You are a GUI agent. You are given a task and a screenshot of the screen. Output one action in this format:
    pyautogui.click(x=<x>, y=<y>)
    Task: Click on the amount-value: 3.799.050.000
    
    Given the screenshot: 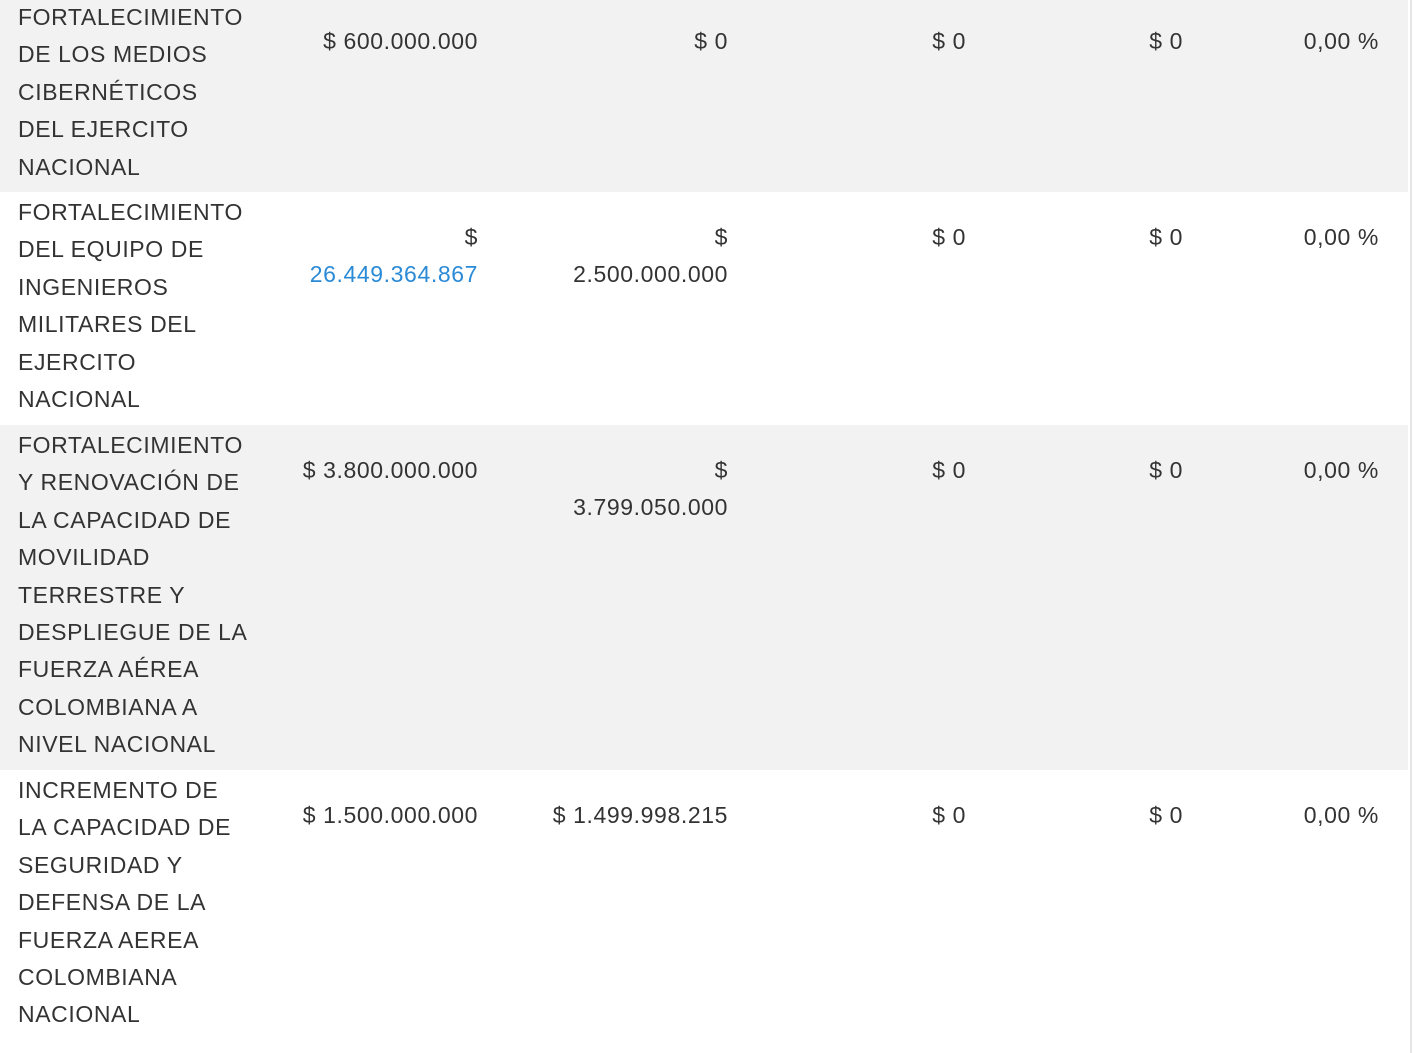 What is the action you would take?
    pyautogui.click(x=650, y=507)
    